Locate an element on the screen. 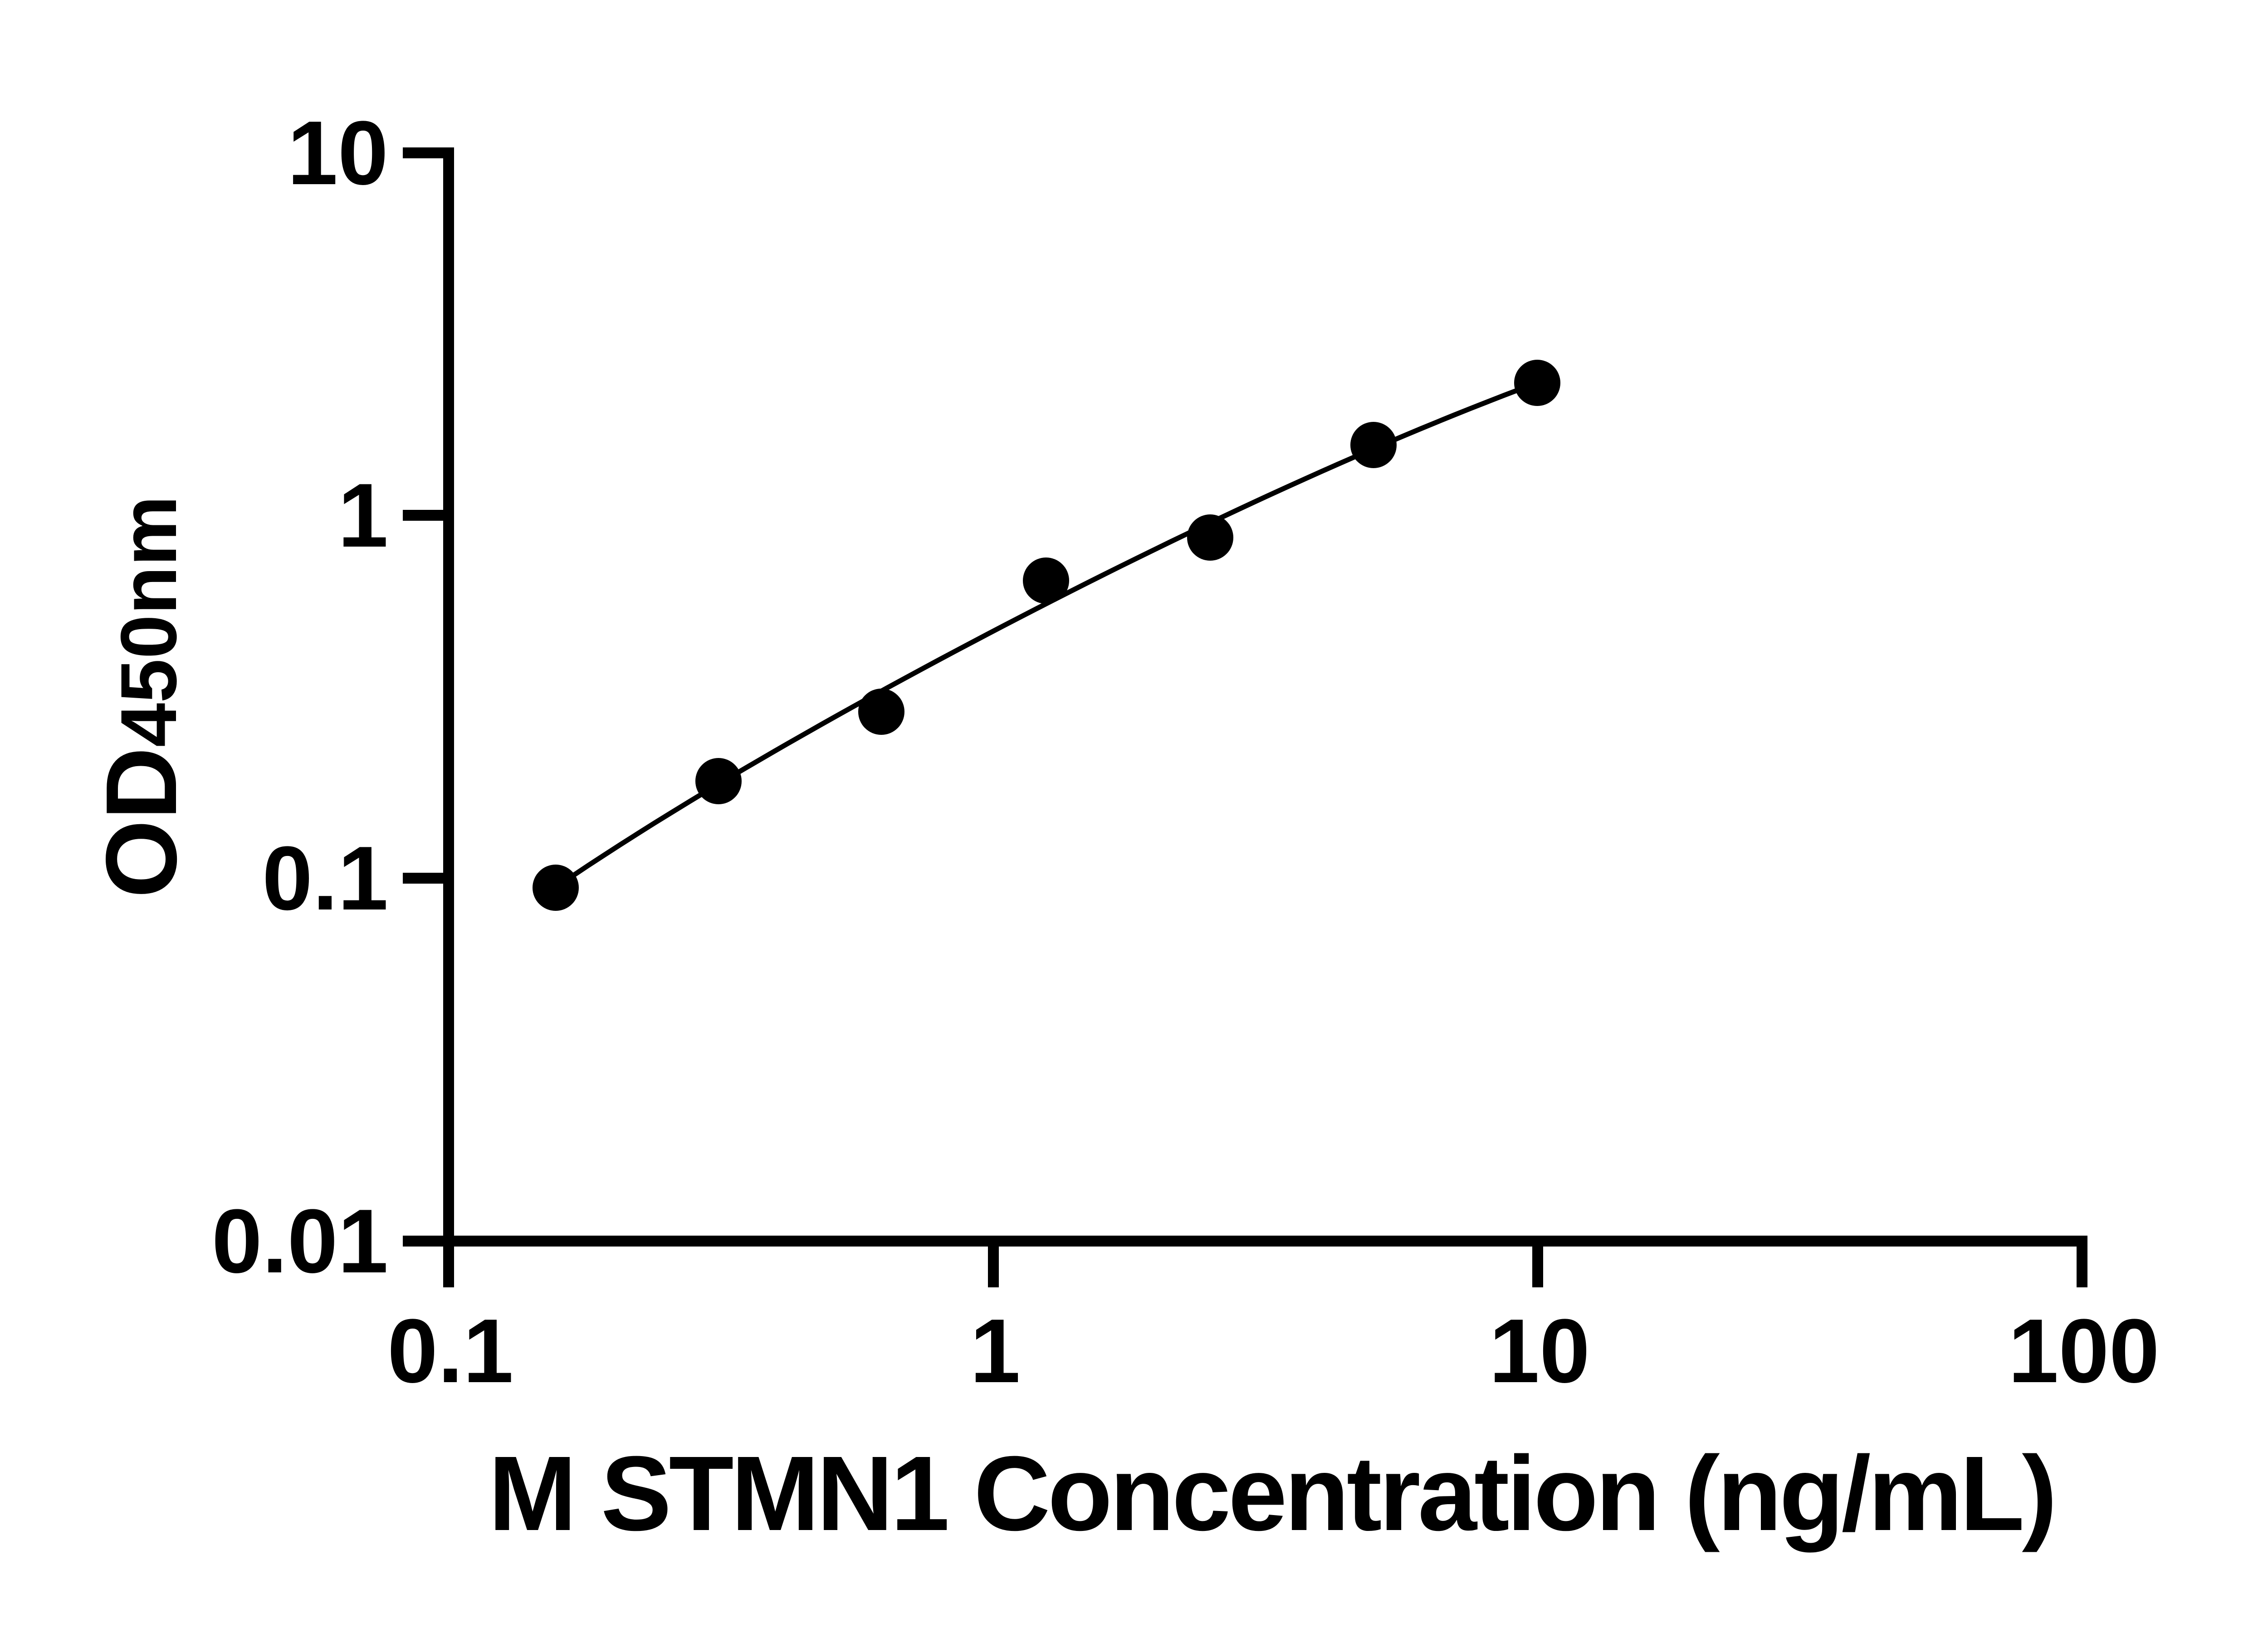 The height and width of the screenshot is (1633, 2268). svg-text: M STMN1 Concentration (ng/mL) is located at coordinates (1272, 1493).